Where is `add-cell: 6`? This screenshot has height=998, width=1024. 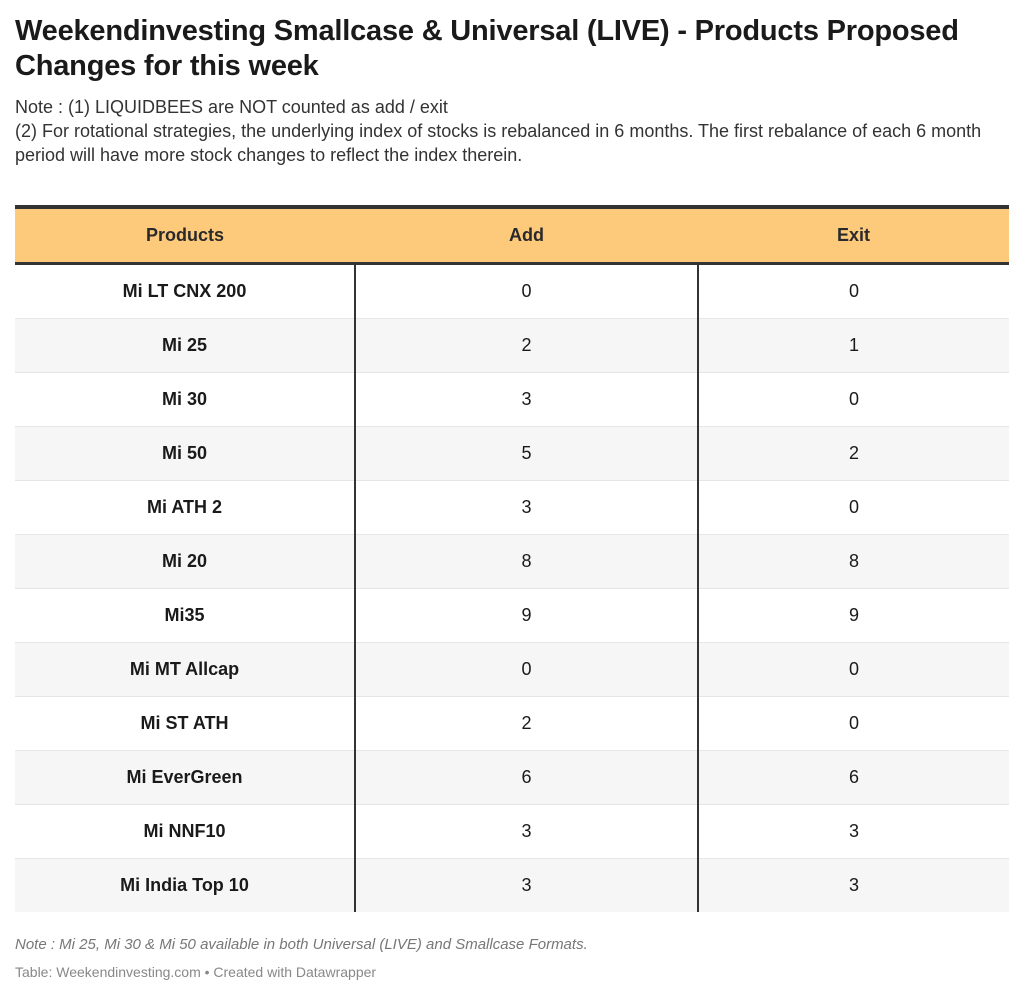
add-cell: 6 is located at coordinates (527, 777).